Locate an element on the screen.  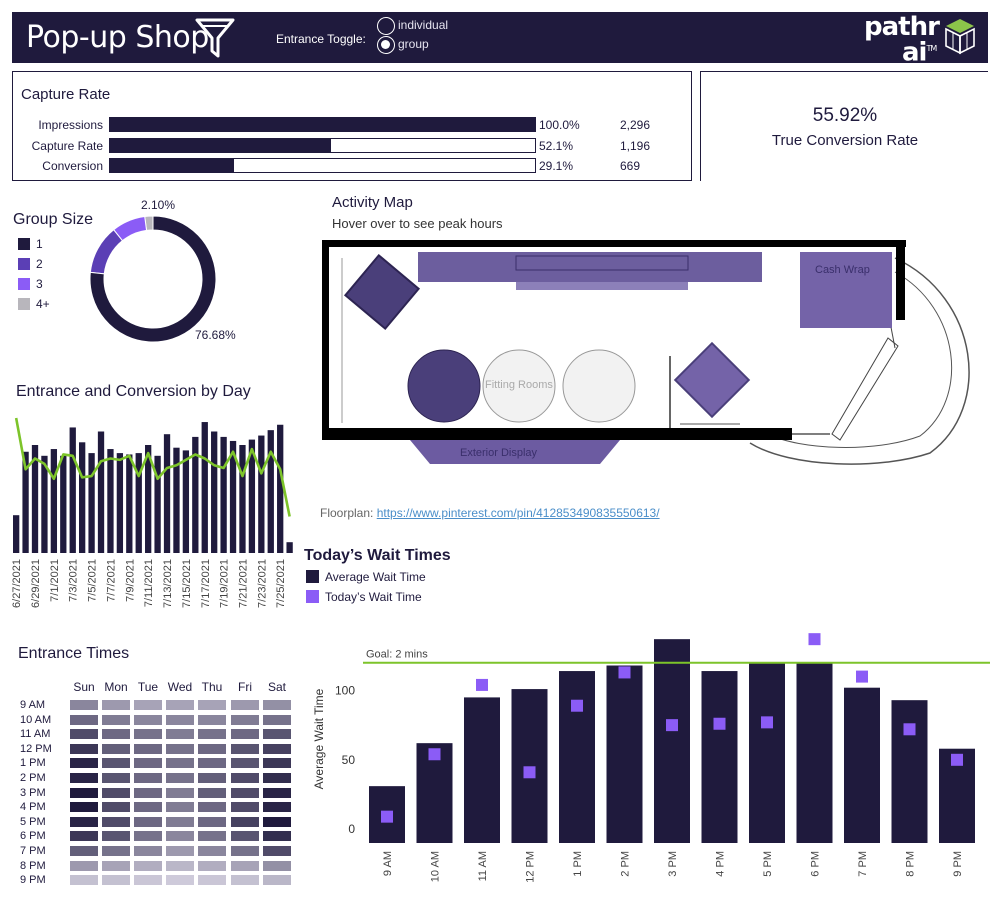
radio-group is located at coordinates (386, 45).